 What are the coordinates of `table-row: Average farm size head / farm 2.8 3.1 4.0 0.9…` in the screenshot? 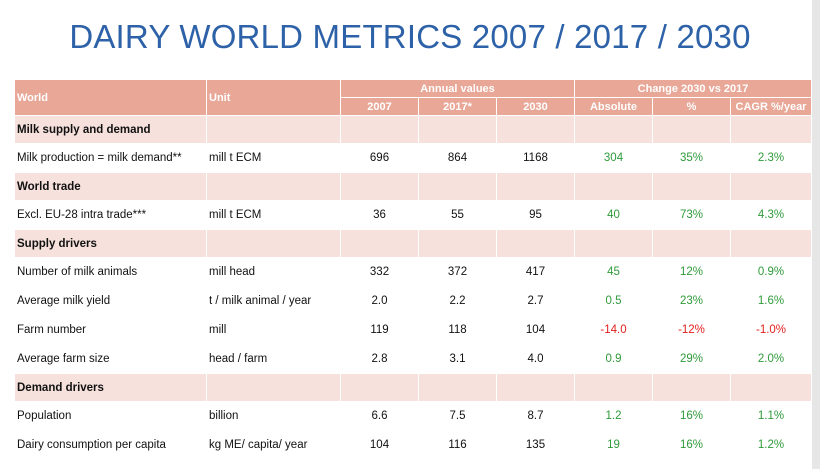 It's located at (413, 359).